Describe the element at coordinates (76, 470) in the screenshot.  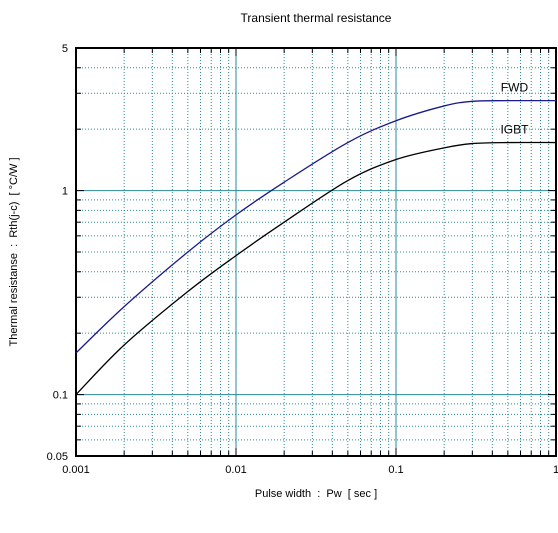
I see `x-tick-label: 0.001` at that location.